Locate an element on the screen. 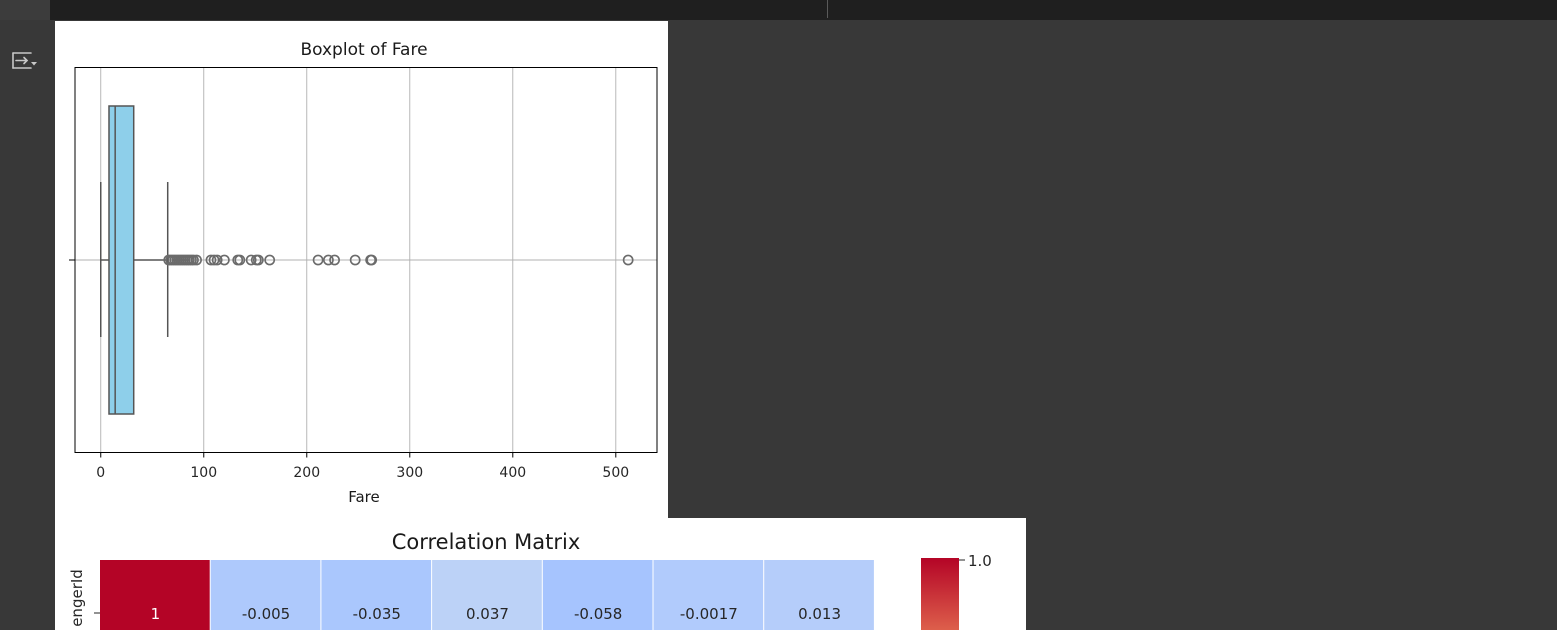  x-tick-label: 300 is located at coordinates (409, 473).